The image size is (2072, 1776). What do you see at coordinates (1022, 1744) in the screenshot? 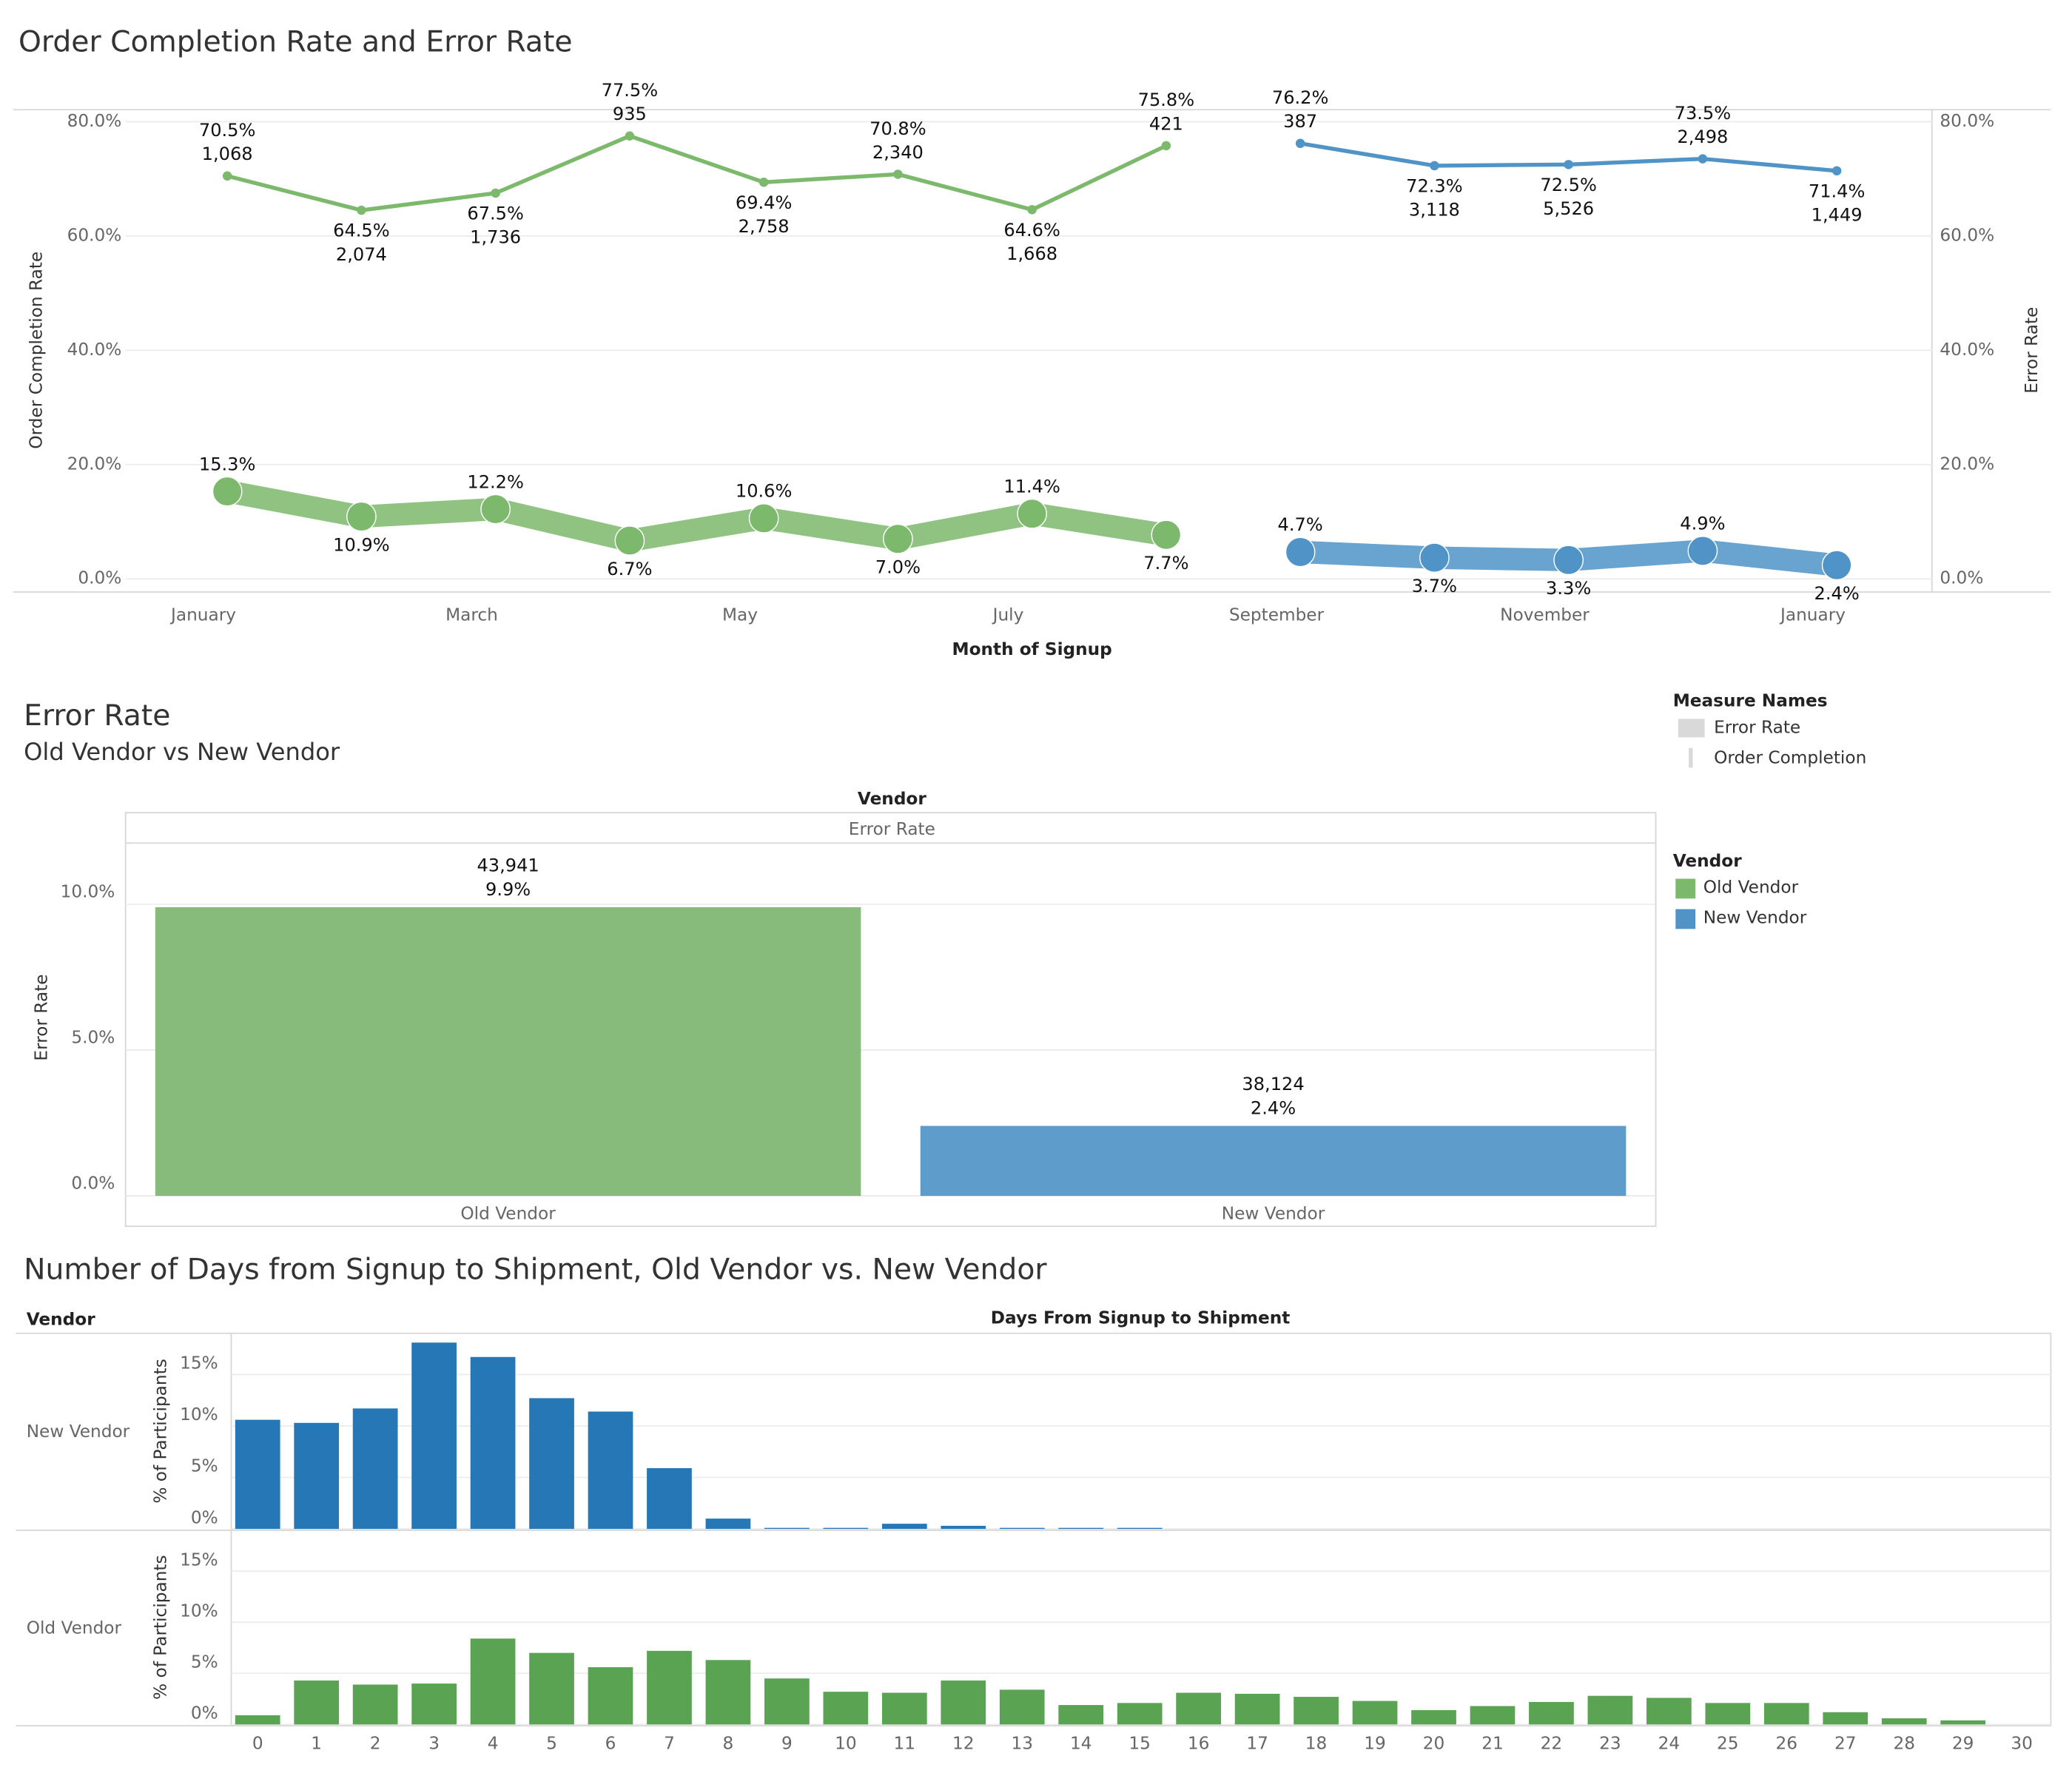
I see `x-tick-label: 13` at bounding box center [1022, 1744].